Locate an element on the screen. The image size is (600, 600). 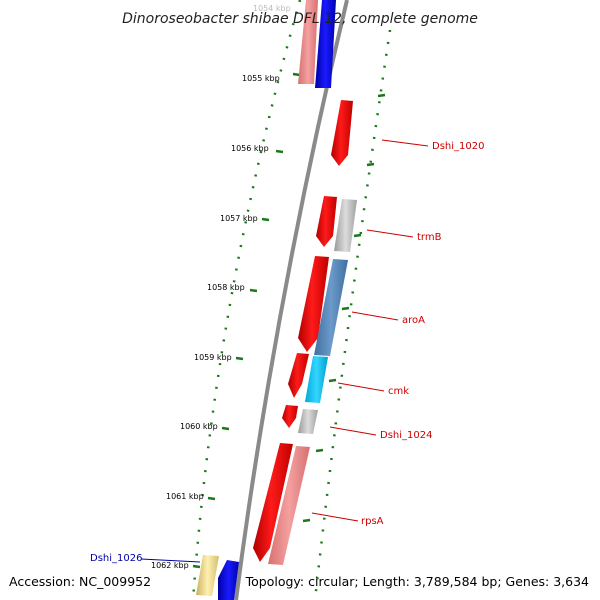
gene-label: Dshi_1024 is located at coordinates (406, 435).